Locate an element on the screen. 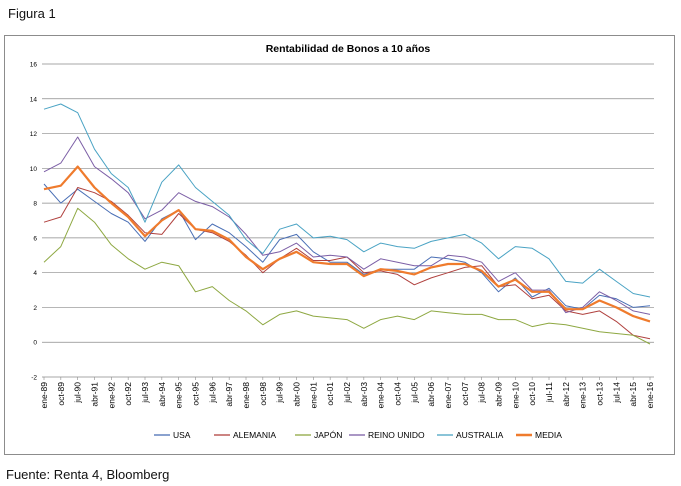 The image size is (681, 486). x-tick-label: oct-07 is located at coordinates (465, 394).